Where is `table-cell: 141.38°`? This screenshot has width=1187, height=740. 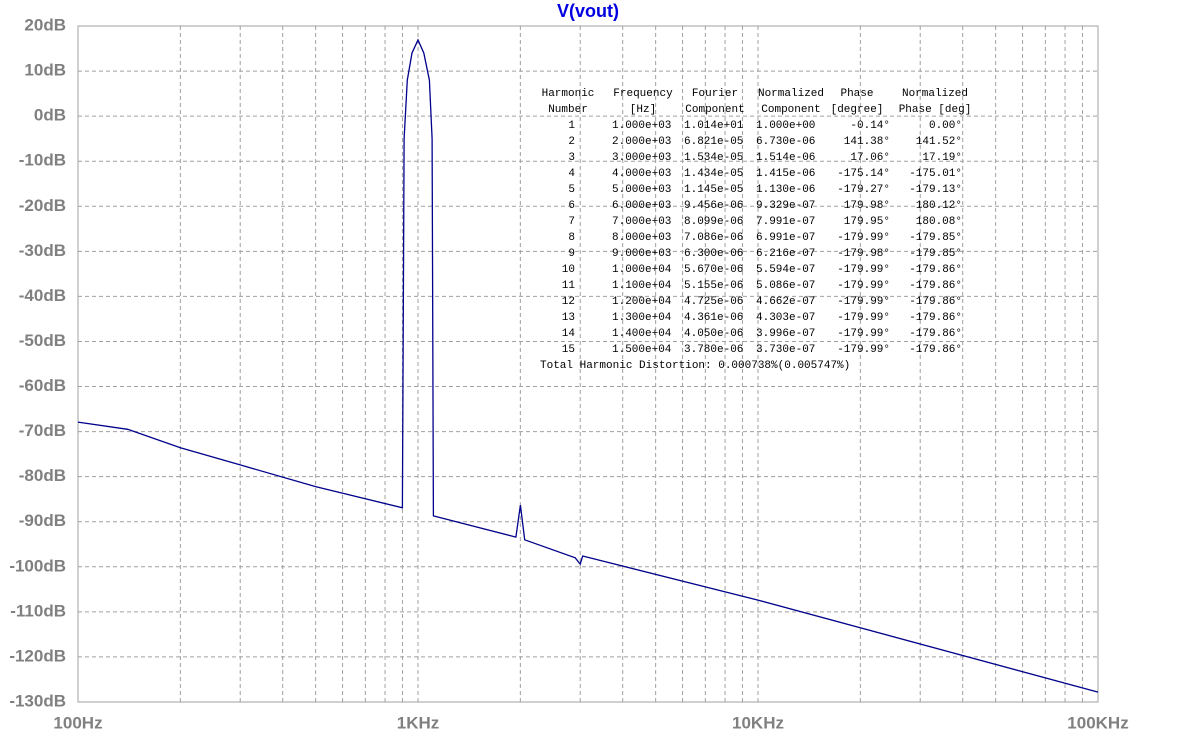
table-cell: 141.38° is located at coordinates (867, 142).